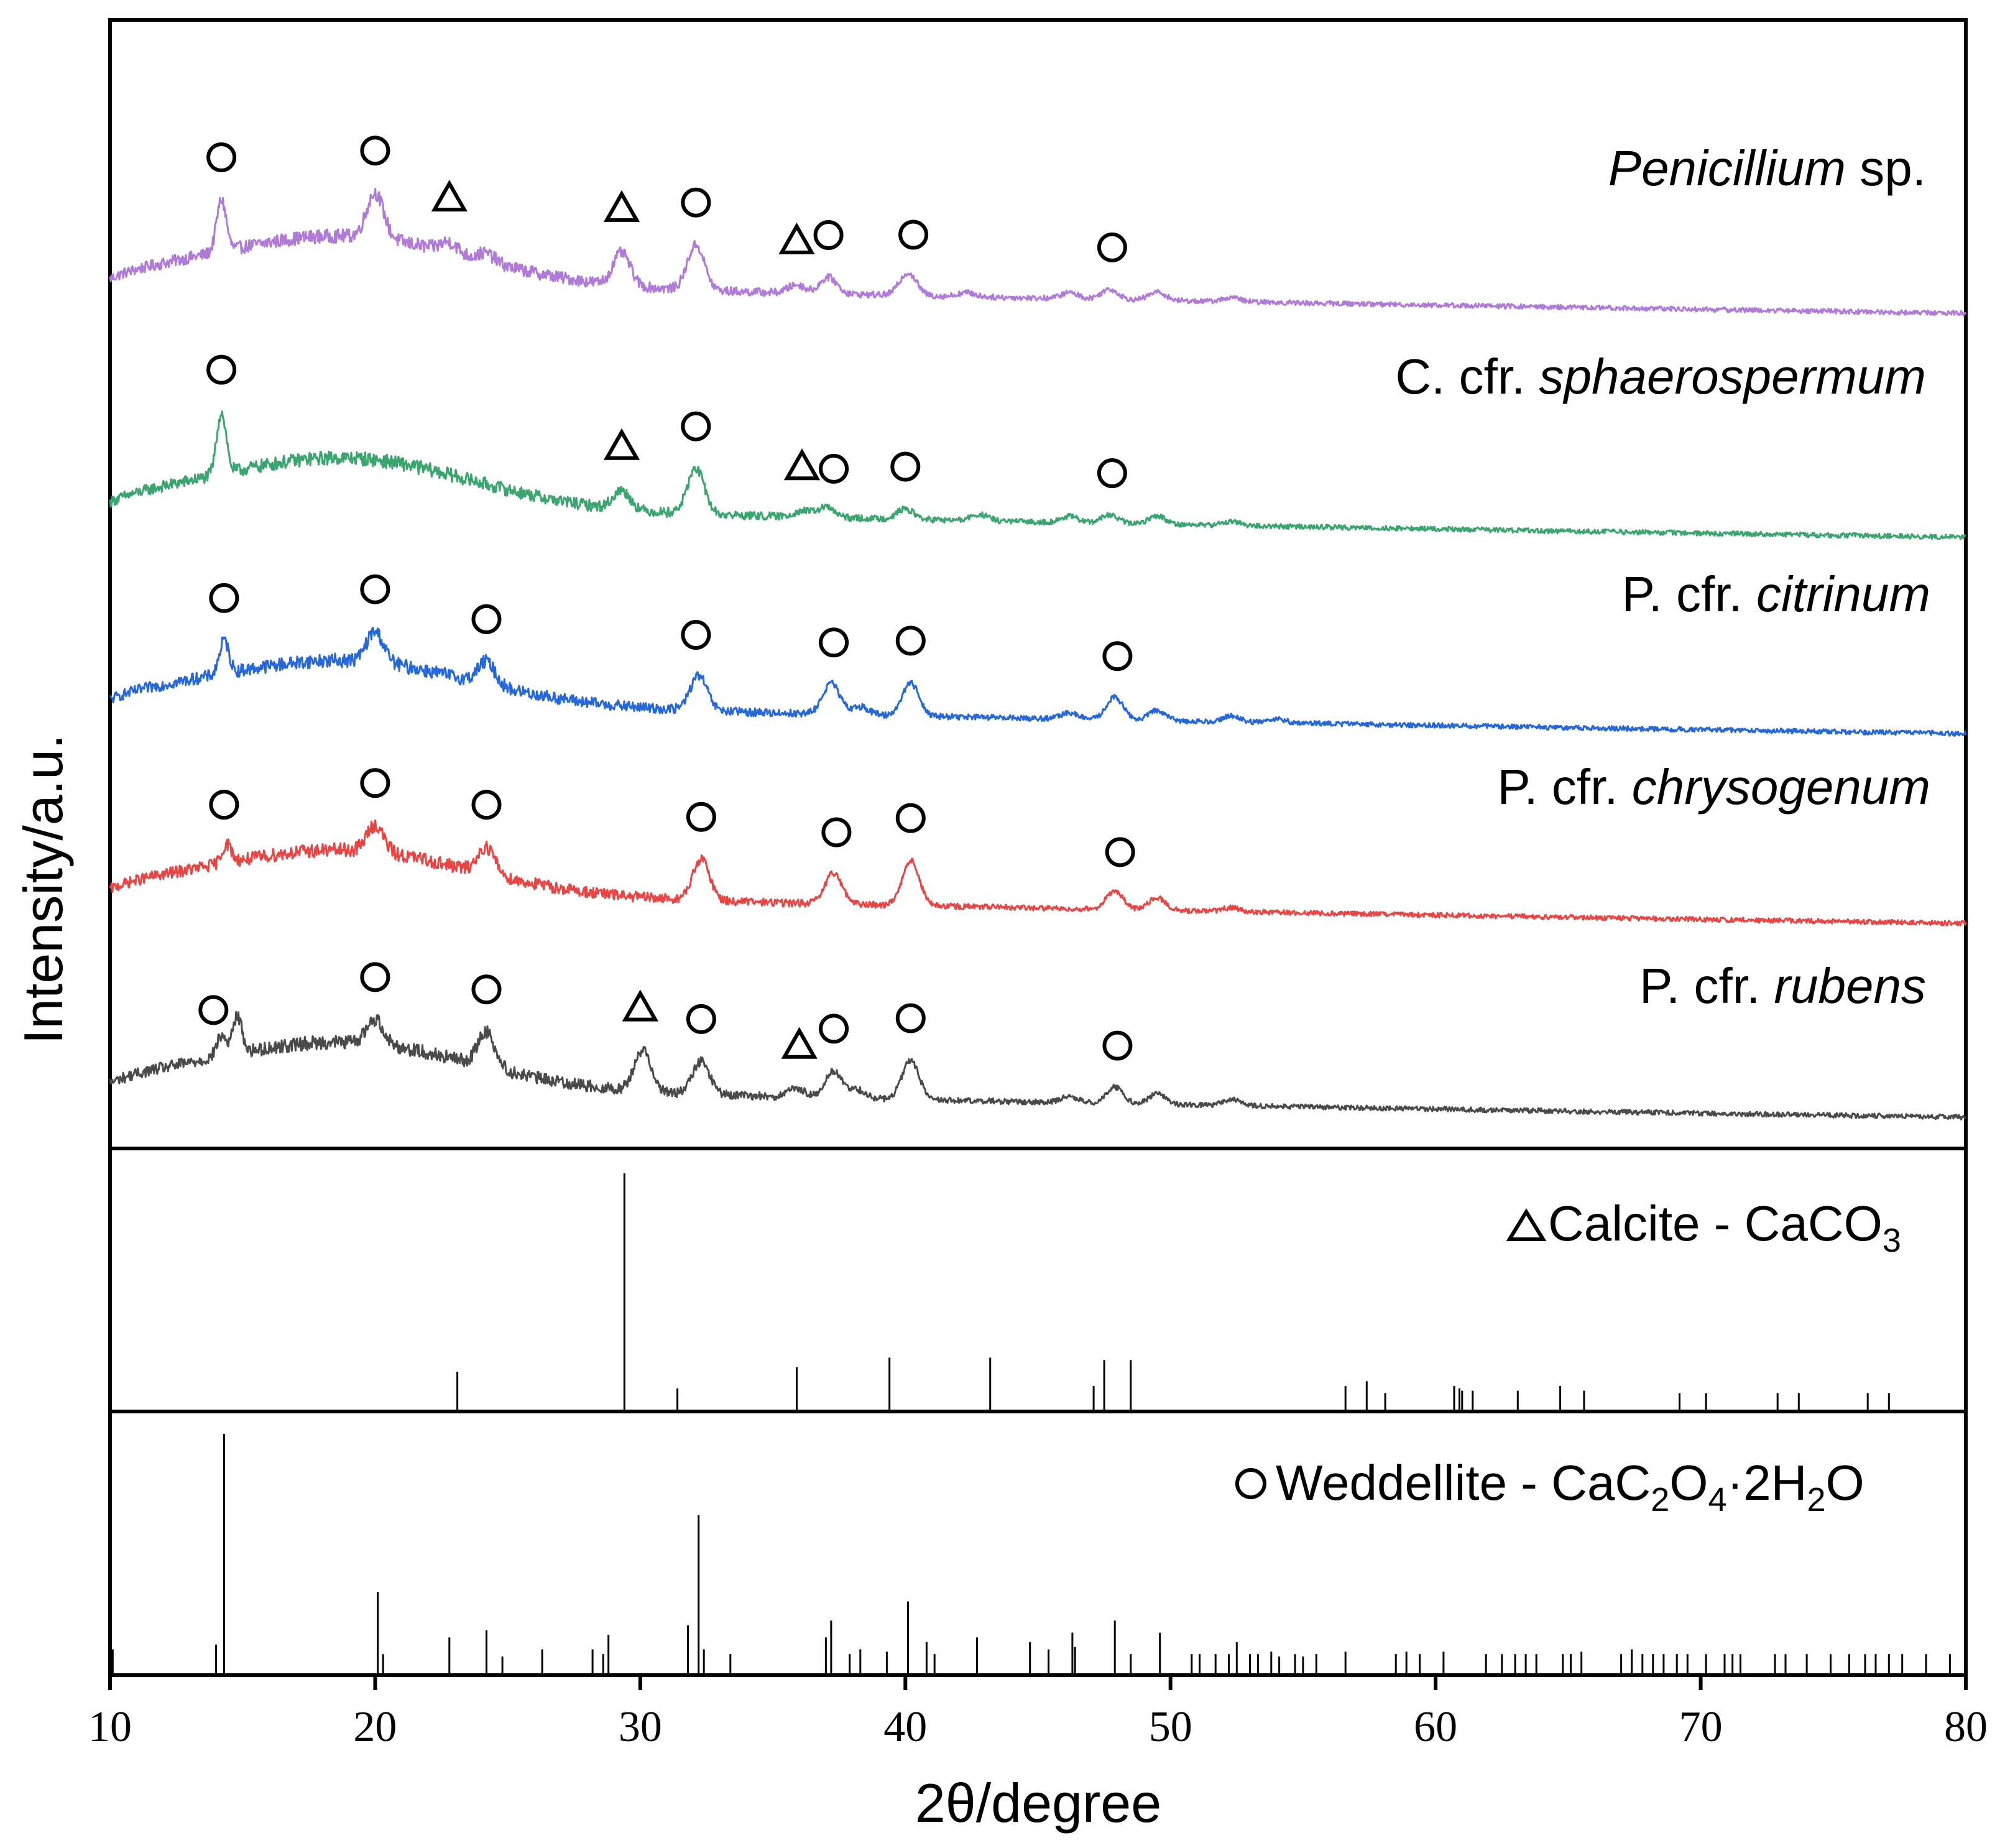 Image resolution: width=2005 pixels, height=1848 pixels. What do you see at coordinates (1170, 1727) in the screenshot?
I see `x-tick-label: 50` at bounding box center [1170, 1727].